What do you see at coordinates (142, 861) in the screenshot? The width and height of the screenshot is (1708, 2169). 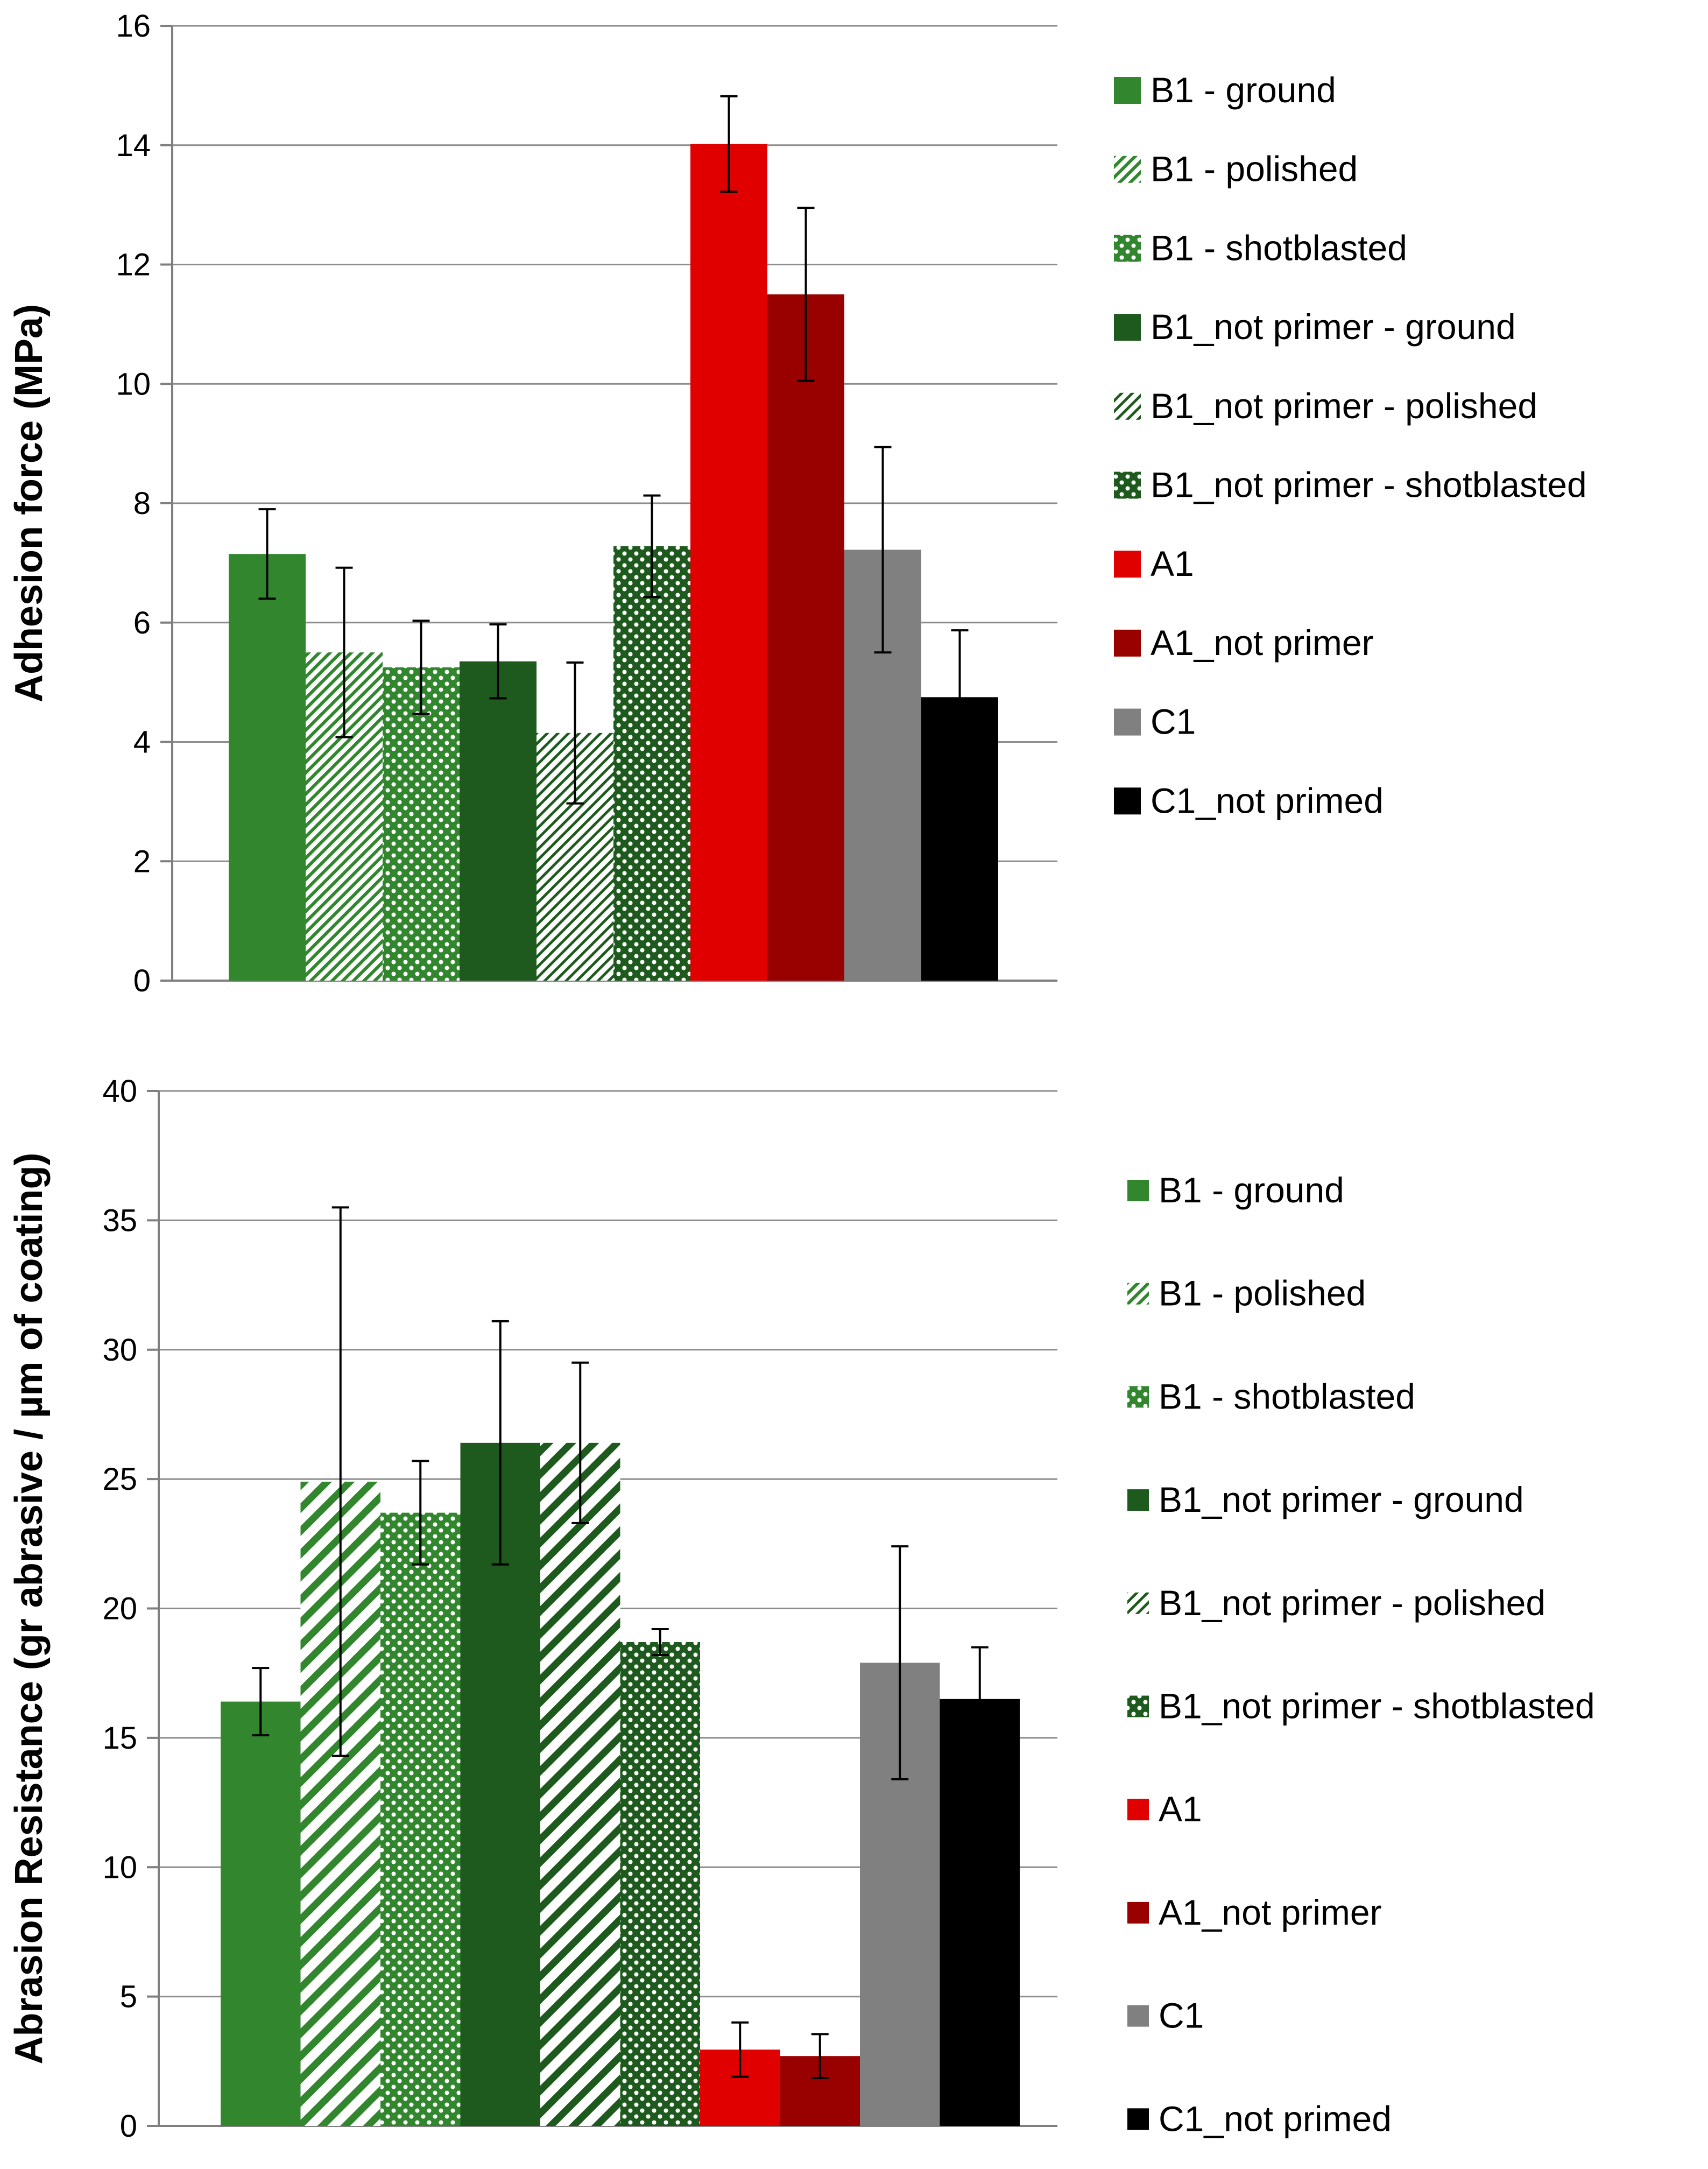 I see `y-tick-label: 2` at bounding box center [142, 861].